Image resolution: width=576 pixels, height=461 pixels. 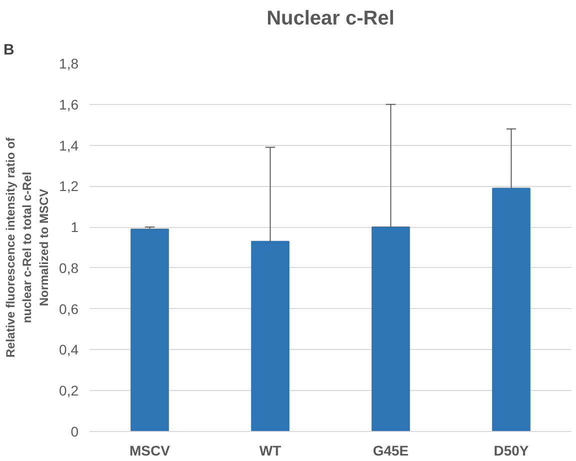 I want to click on y-axis-title: Relative fluorescence intensity ratio of nuclear c-Rel to total c-Rel Normalized to MSCV, so click(x=27, y=247).